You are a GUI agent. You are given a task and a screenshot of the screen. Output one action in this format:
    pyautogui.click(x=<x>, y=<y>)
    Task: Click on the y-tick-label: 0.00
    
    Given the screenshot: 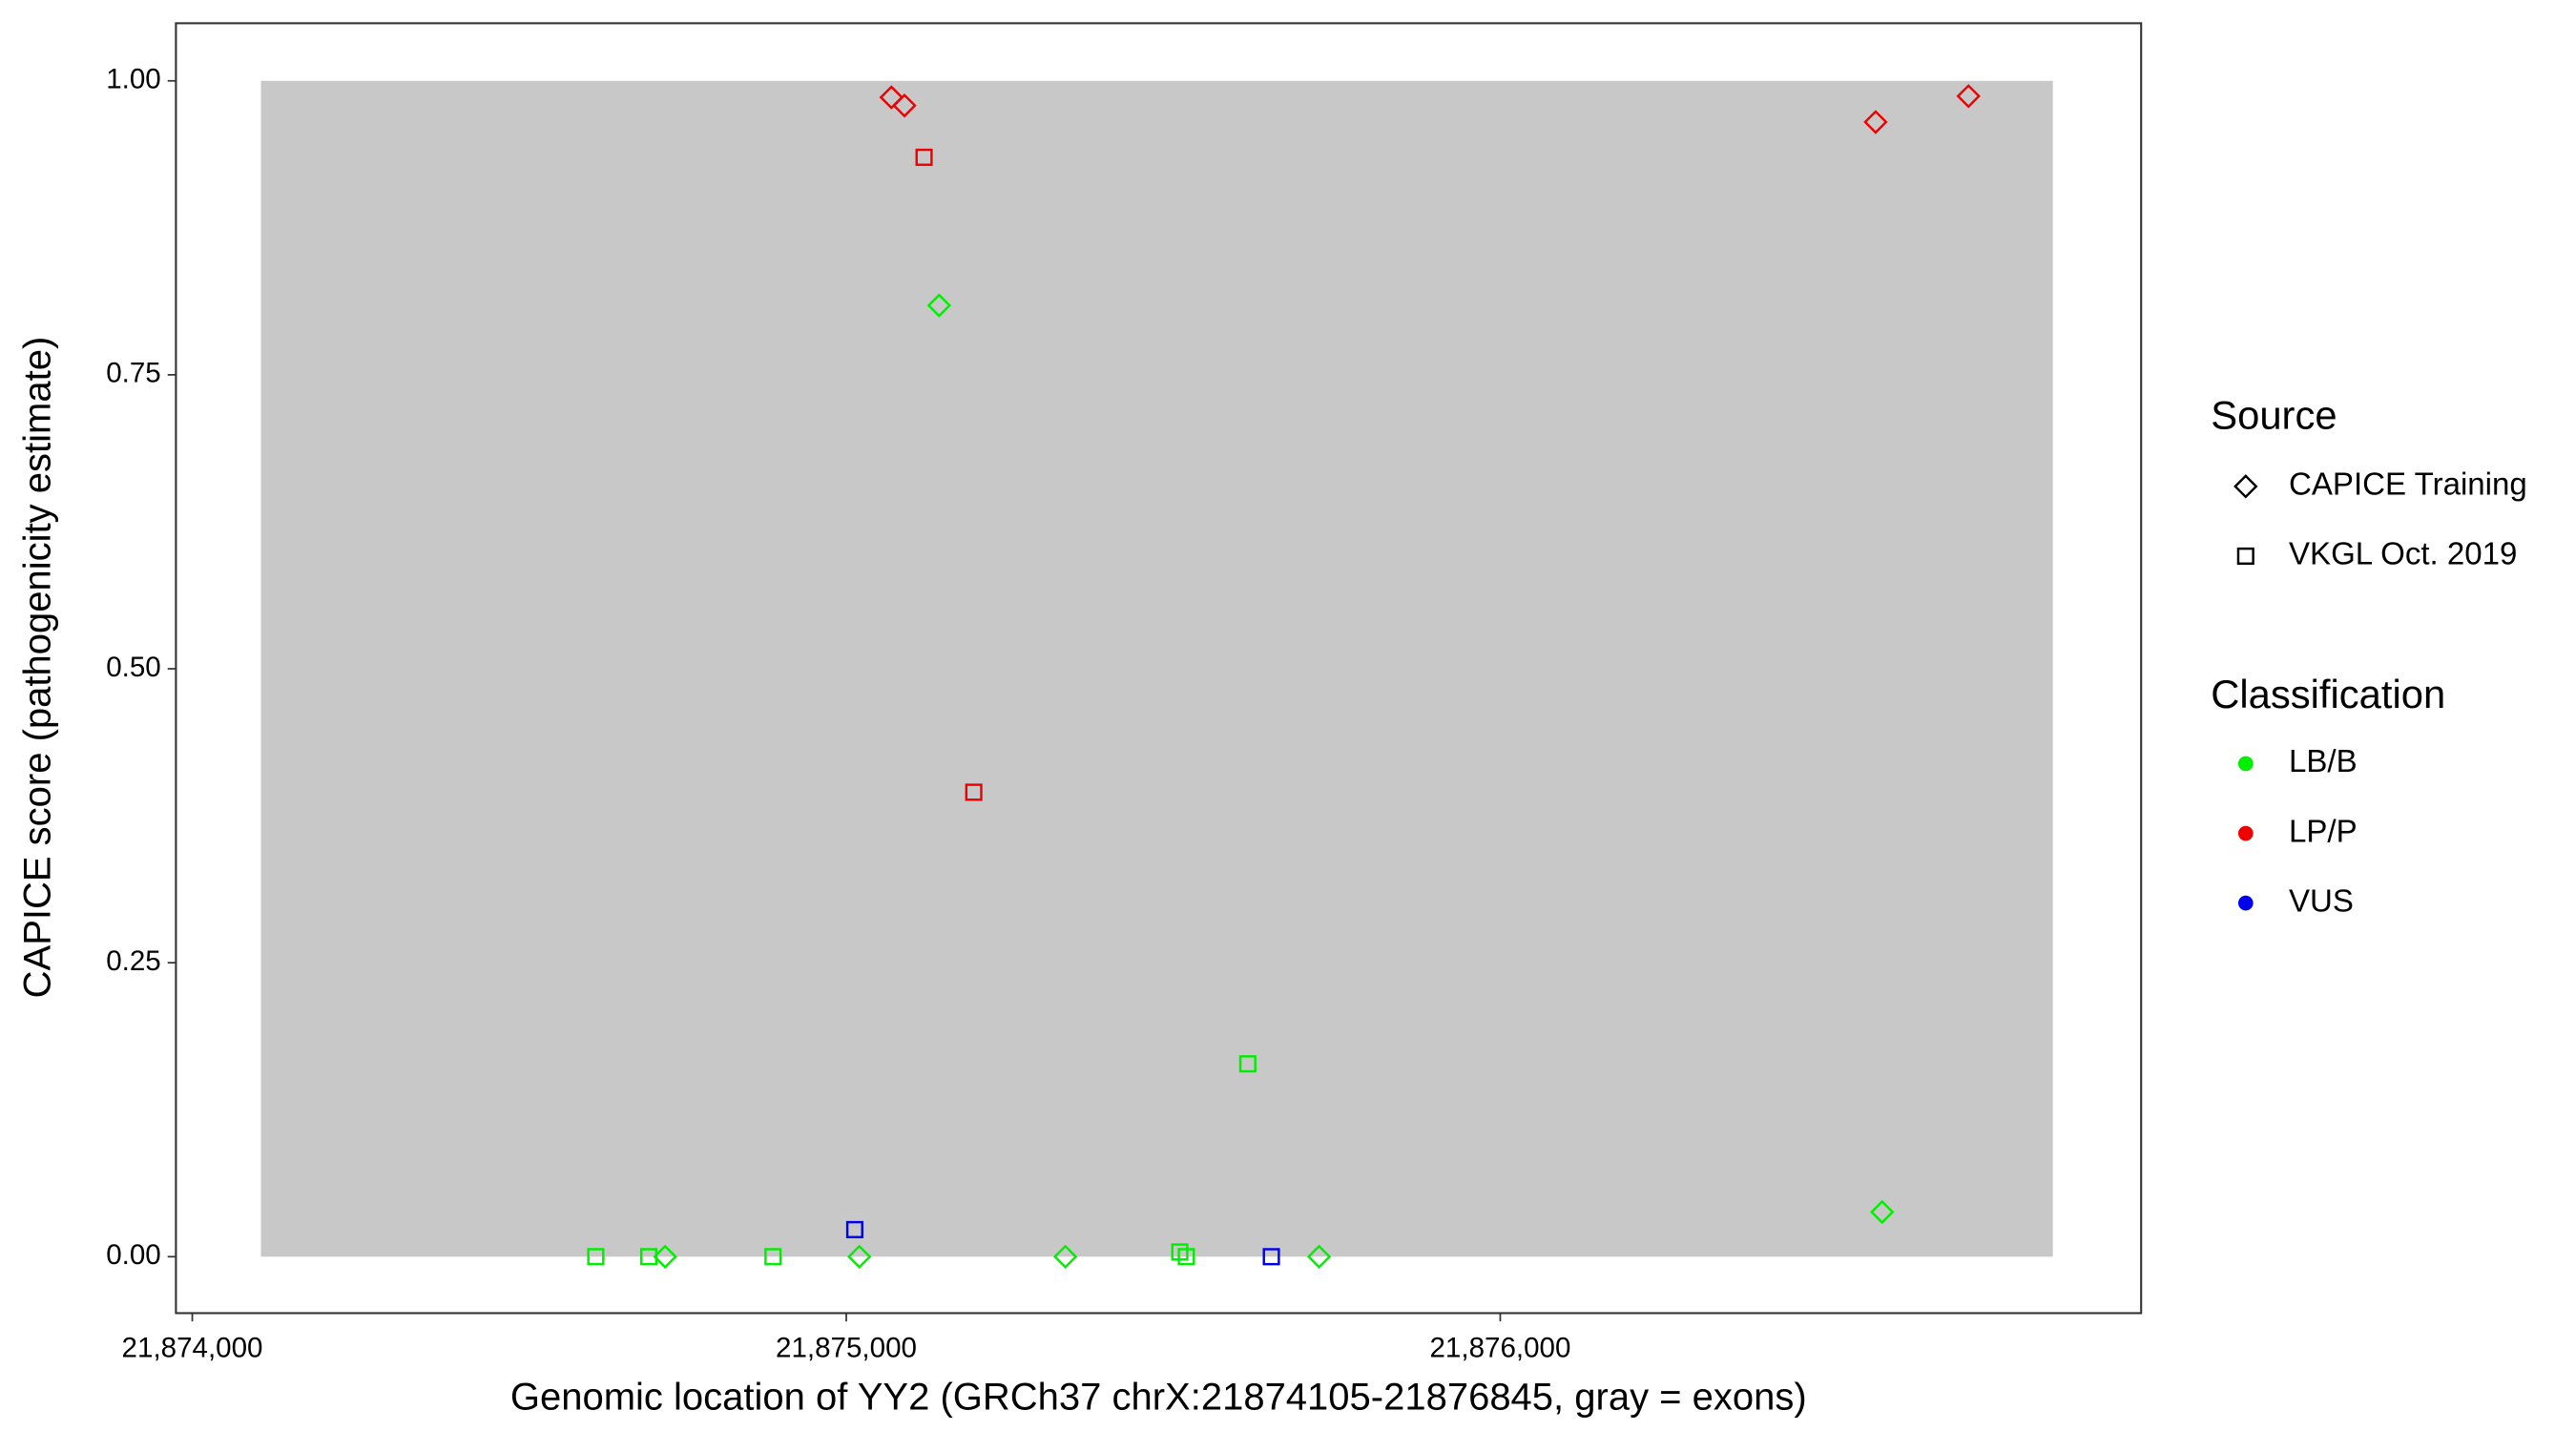 What is the action you would take?
    pyautogui.click(x=133, y=1255)
    